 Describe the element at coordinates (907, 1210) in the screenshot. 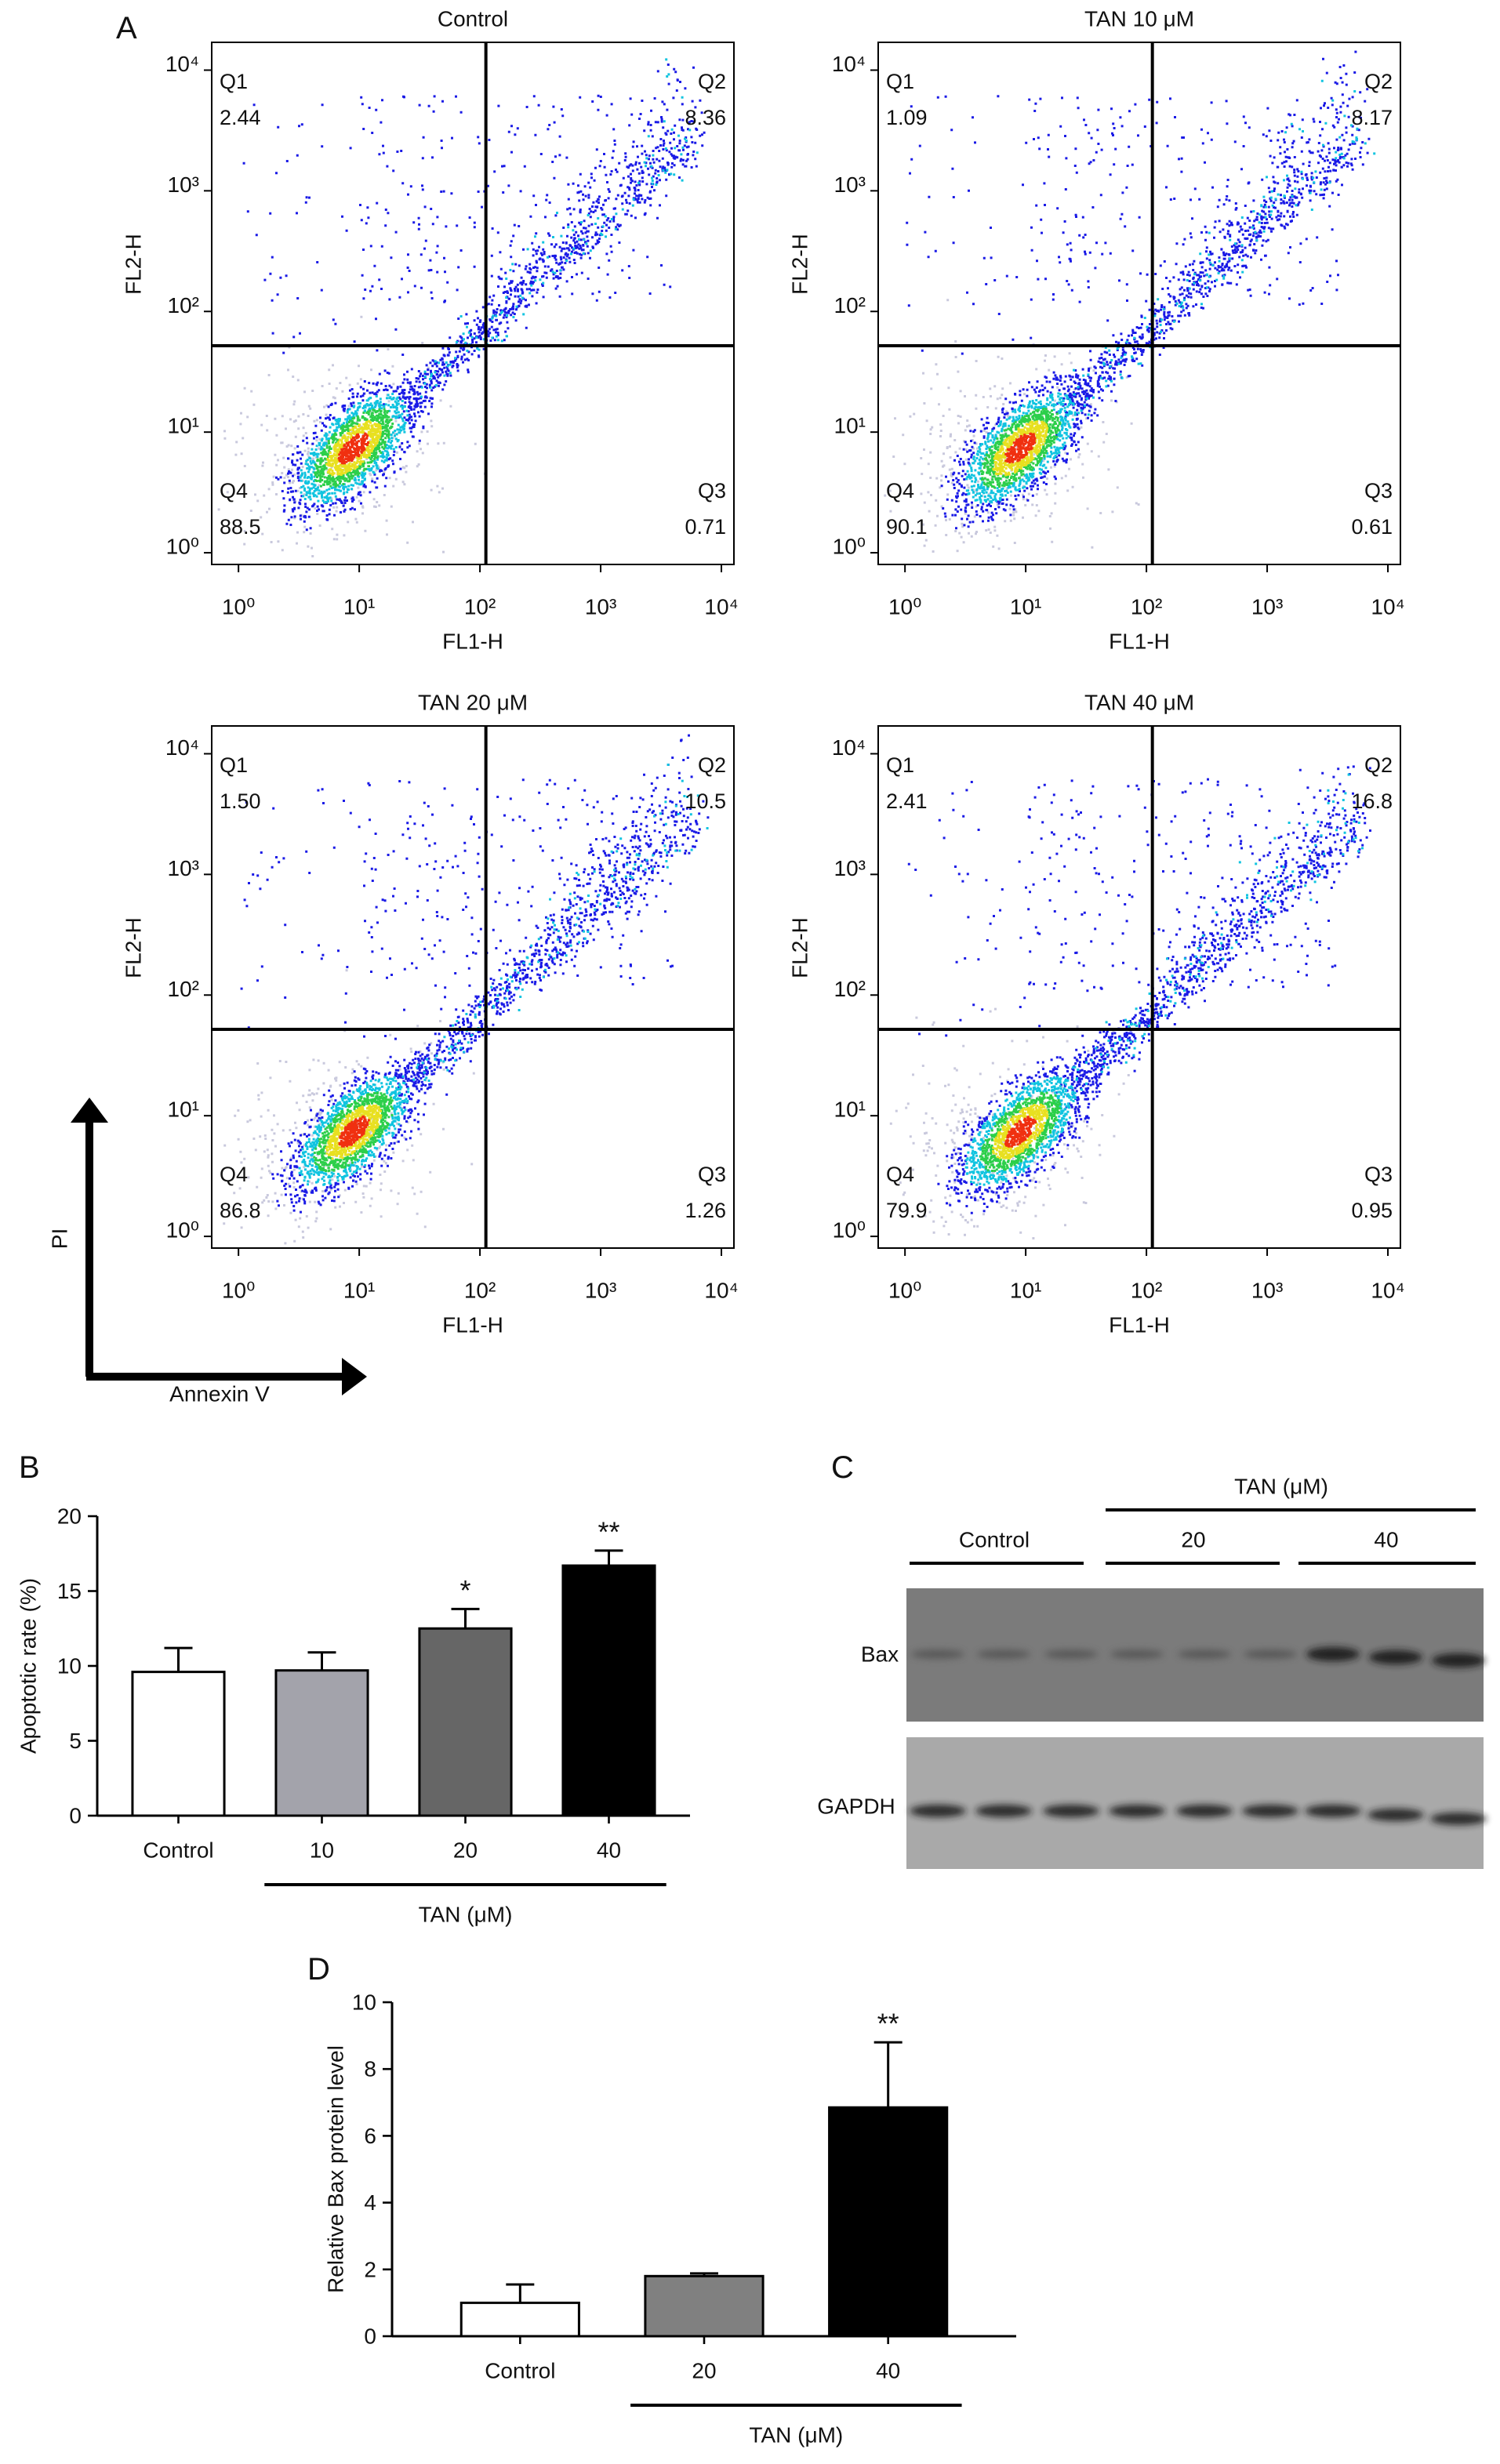

I see `quadrant-percent: 79.9` at that location.